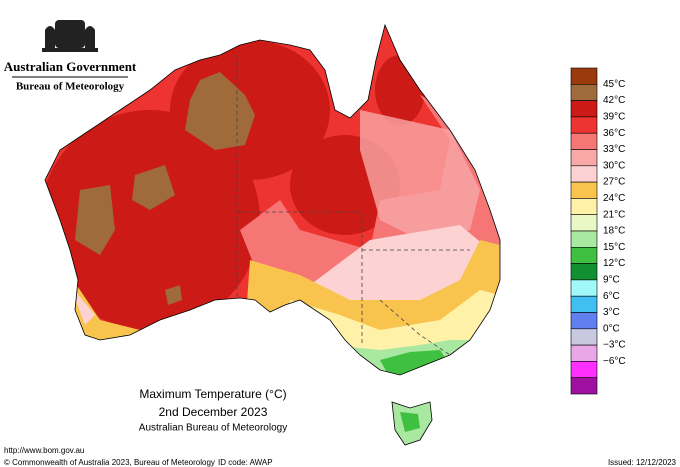  Describe the element at coordinates (642, 462) in the screenshot. I see `footer-issued: Issued: 12/12/2023` at that location.